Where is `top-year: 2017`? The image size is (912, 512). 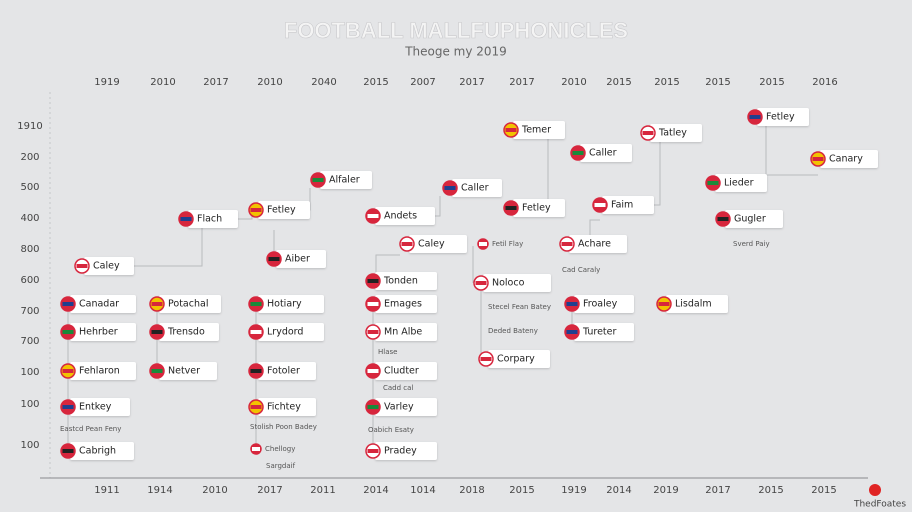
top-year: 2017 is located at coordinates (521, 82).